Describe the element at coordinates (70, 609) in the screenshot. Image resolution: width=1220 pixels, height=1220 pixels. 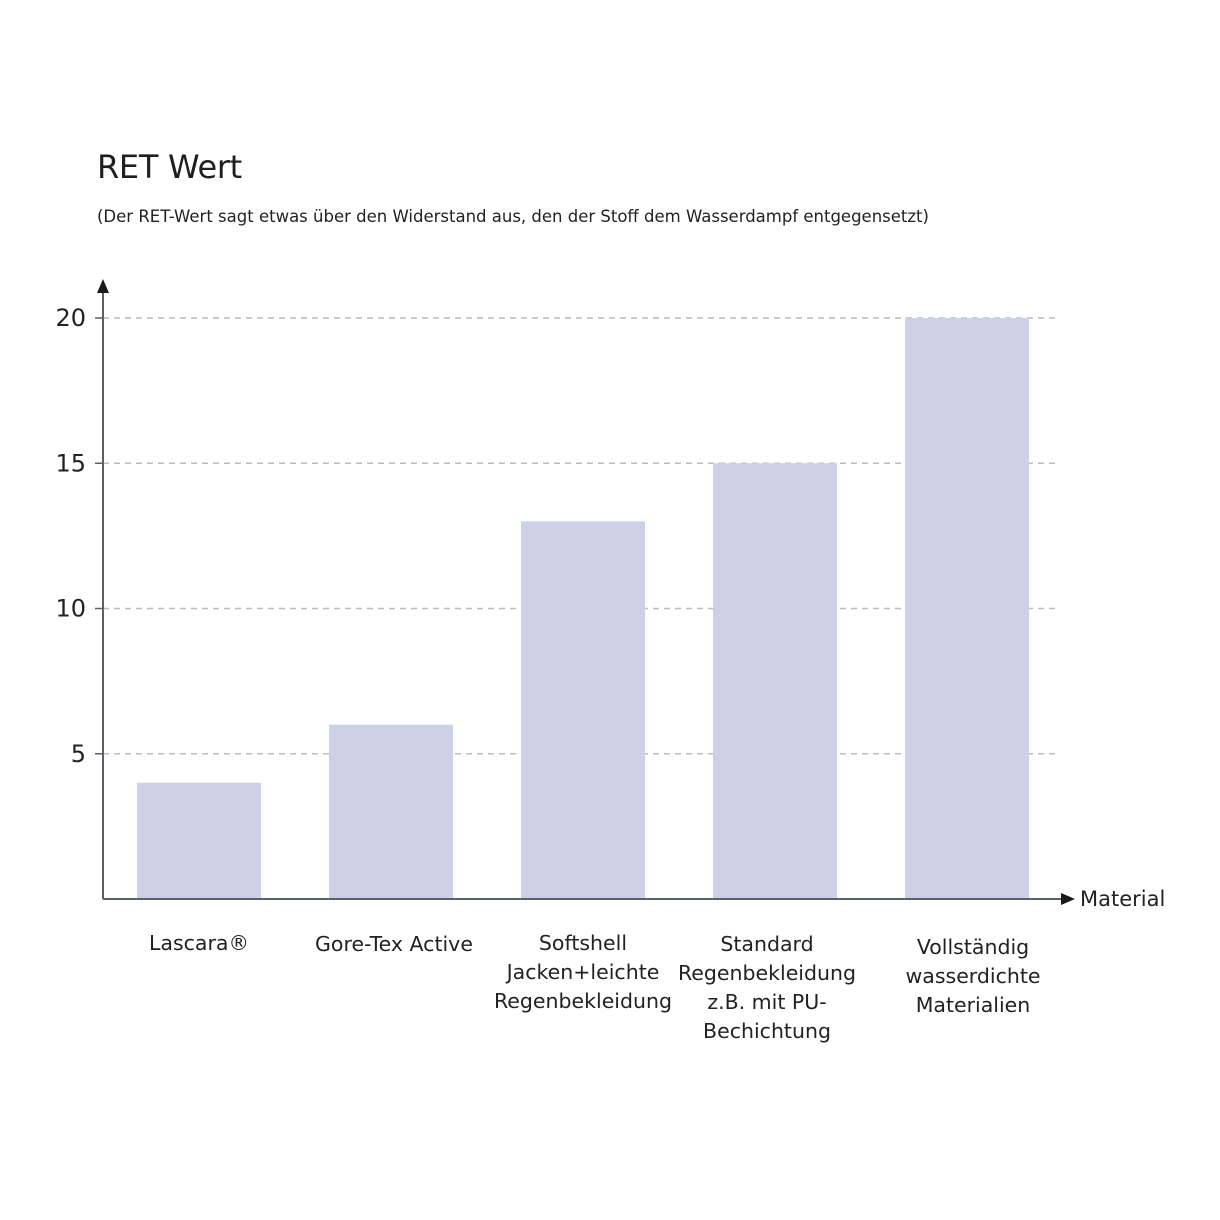
I see `y-tick-label-10: 10` at that location.